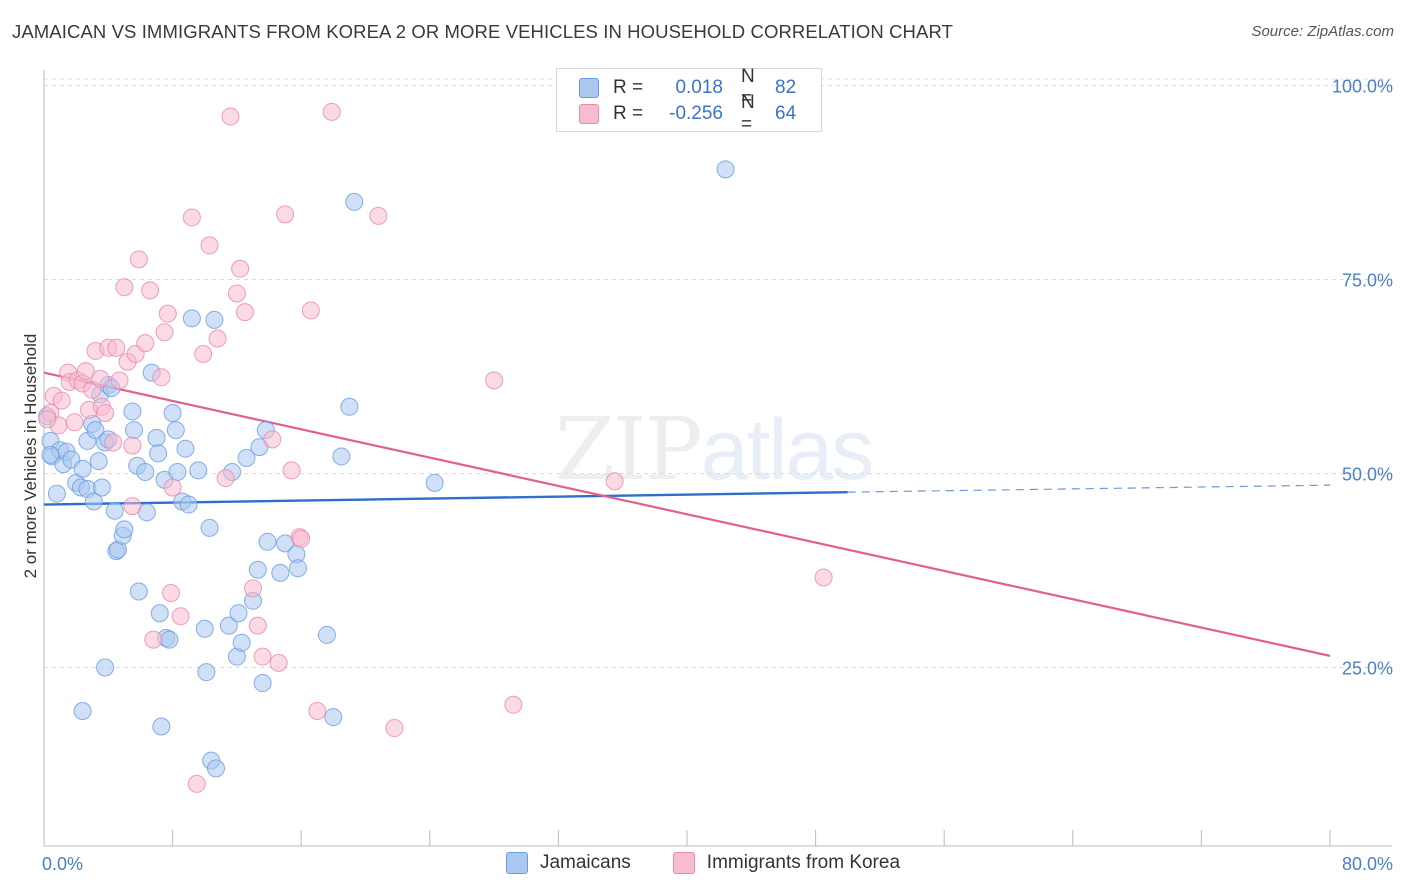 The image size is (1406, 892). I want to click on correlation-legend: R = 0.018 N = 82 R = -0.256 N = 64, so click(689, 100).